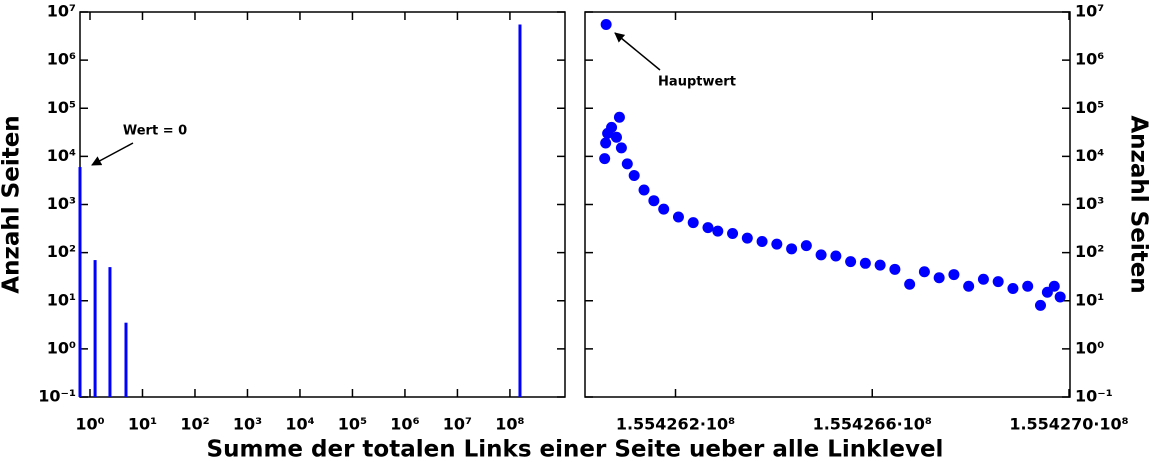  I want to click on annotation: Hauptwert, so click(697, 82).